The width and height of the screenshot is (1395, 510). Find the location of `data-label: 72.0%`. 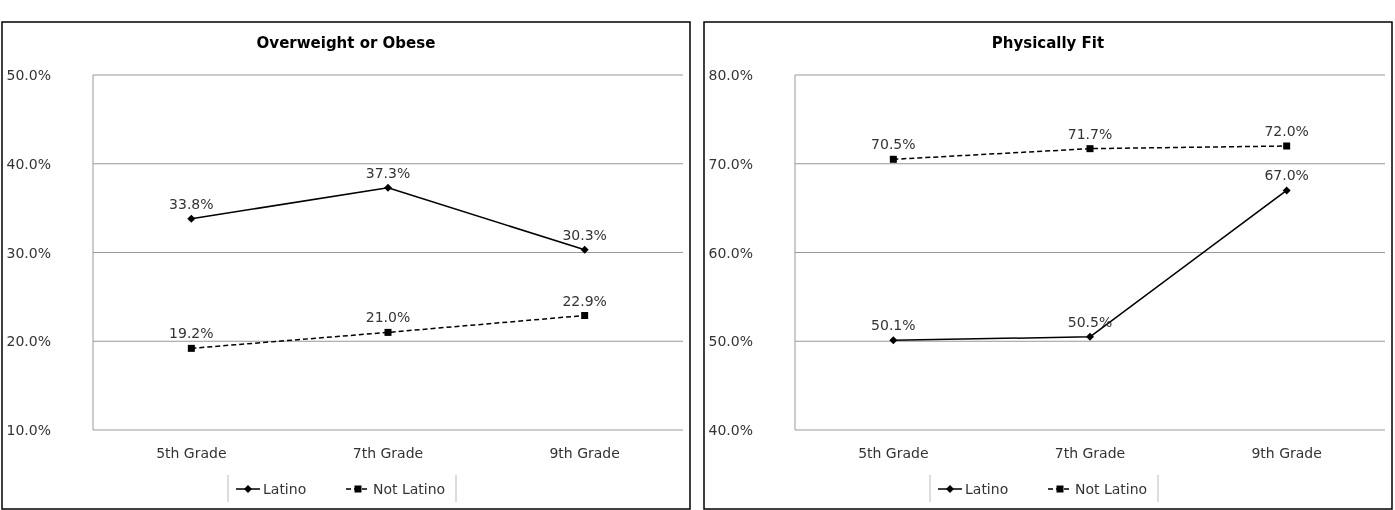

data-label: 72.0% is located at coordinates (1286, 131).